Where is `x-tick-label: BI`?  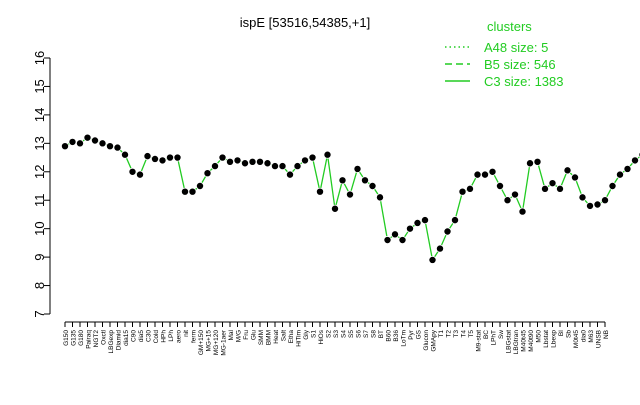
x-tick-label: BI is located at coordinates (561, 333).